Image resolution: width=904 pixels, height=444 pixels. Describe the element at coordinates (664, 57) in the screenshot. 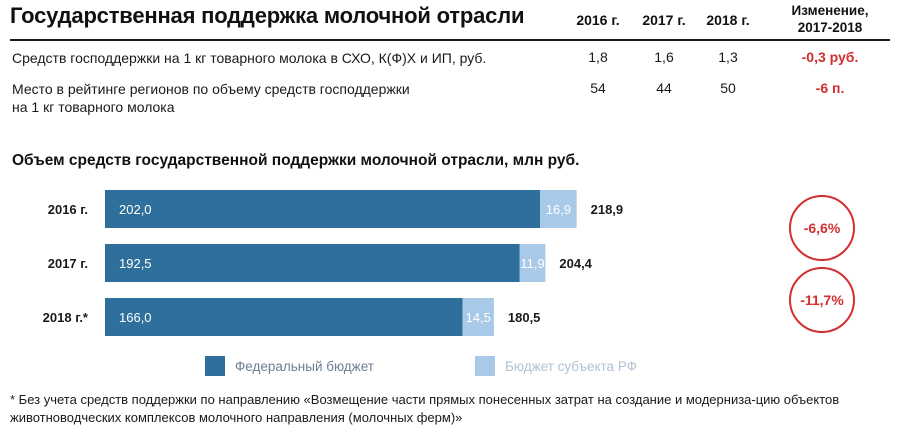

I see `table-cell: 1,6` at that location.